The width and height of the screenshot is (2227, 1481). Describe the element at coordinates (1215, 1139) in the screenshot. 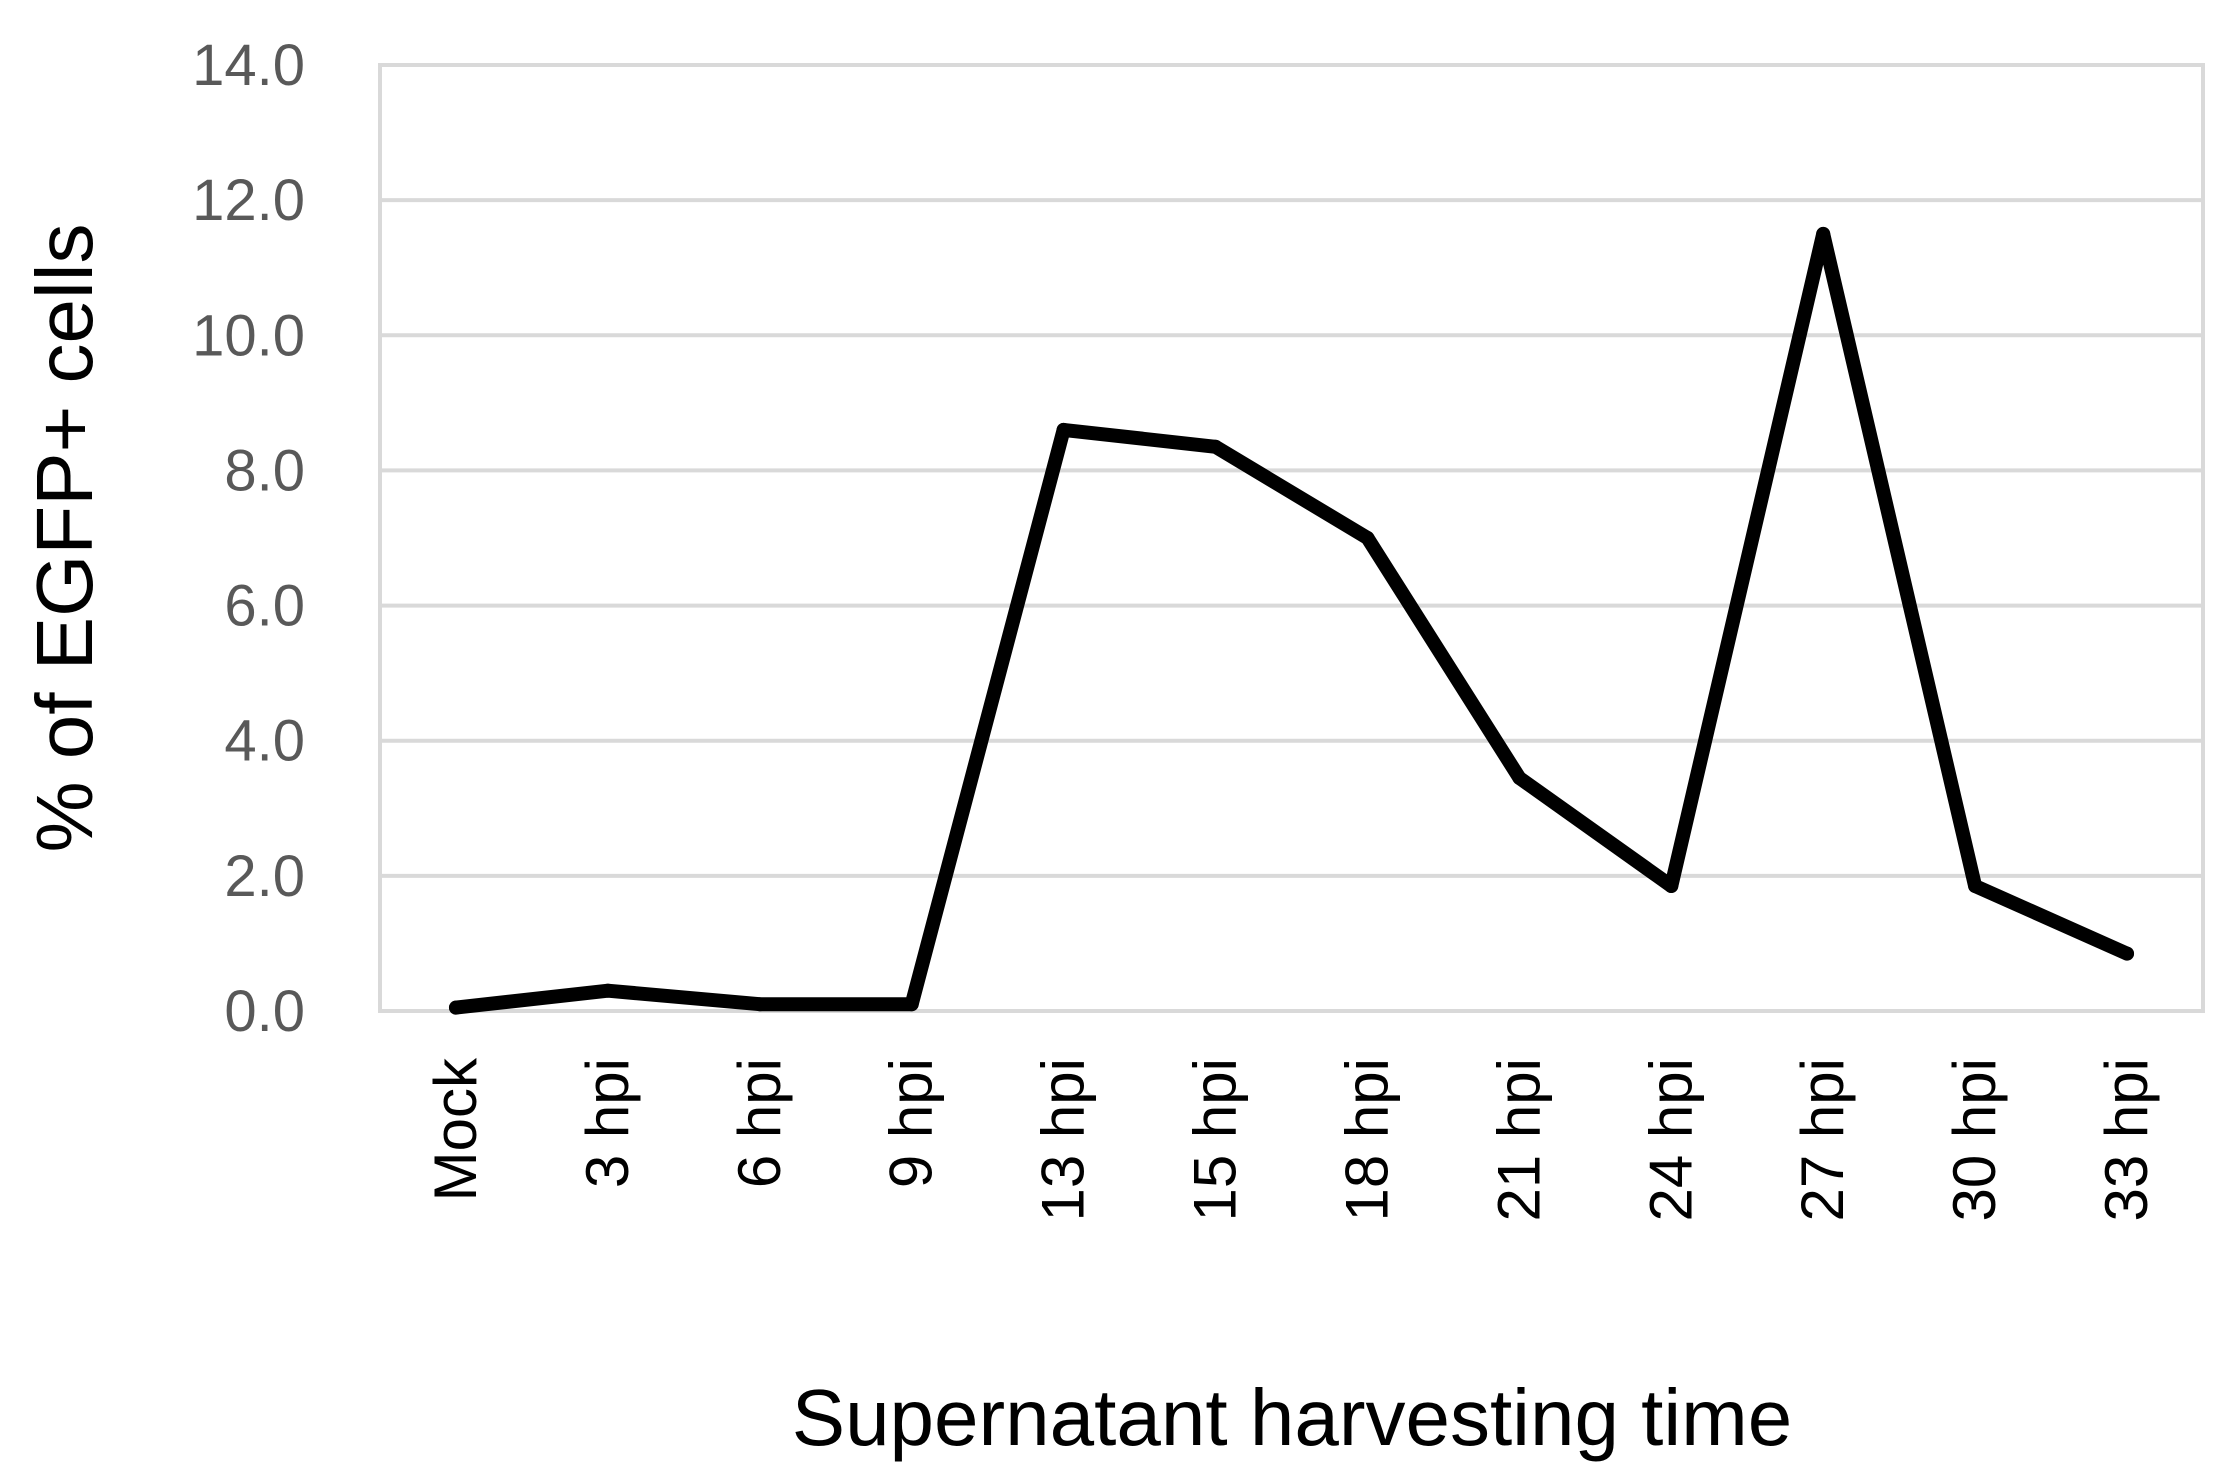

I see `x-tick-label: 15 hpi` at that location.